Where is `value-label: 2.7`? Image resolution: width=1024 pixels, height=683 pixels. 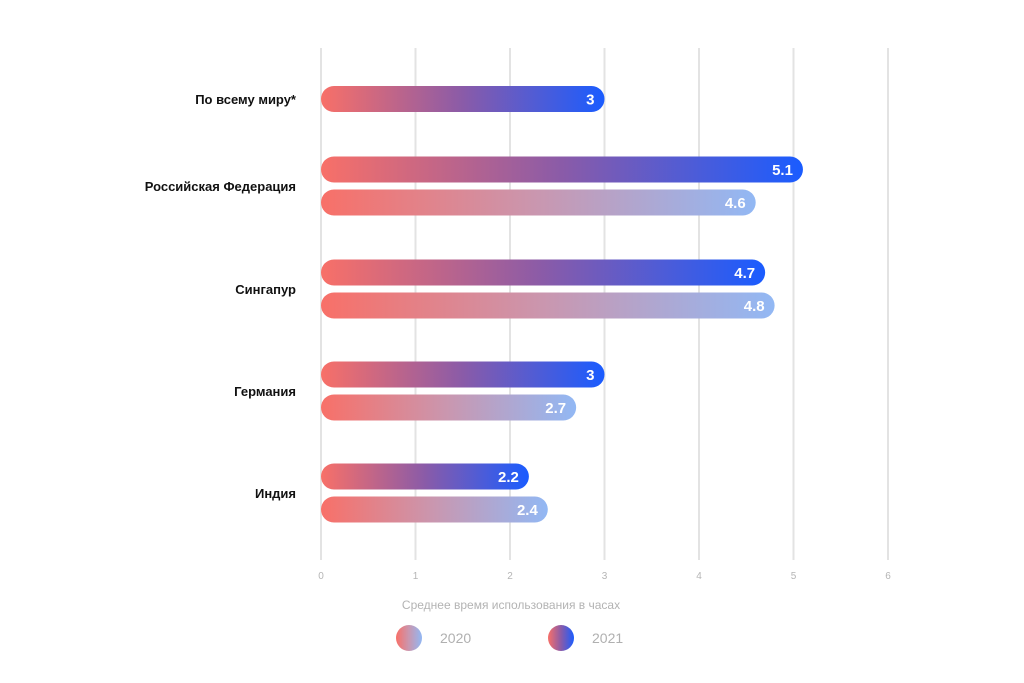
value-label: 2.7 is located at coordinates (555, 408).